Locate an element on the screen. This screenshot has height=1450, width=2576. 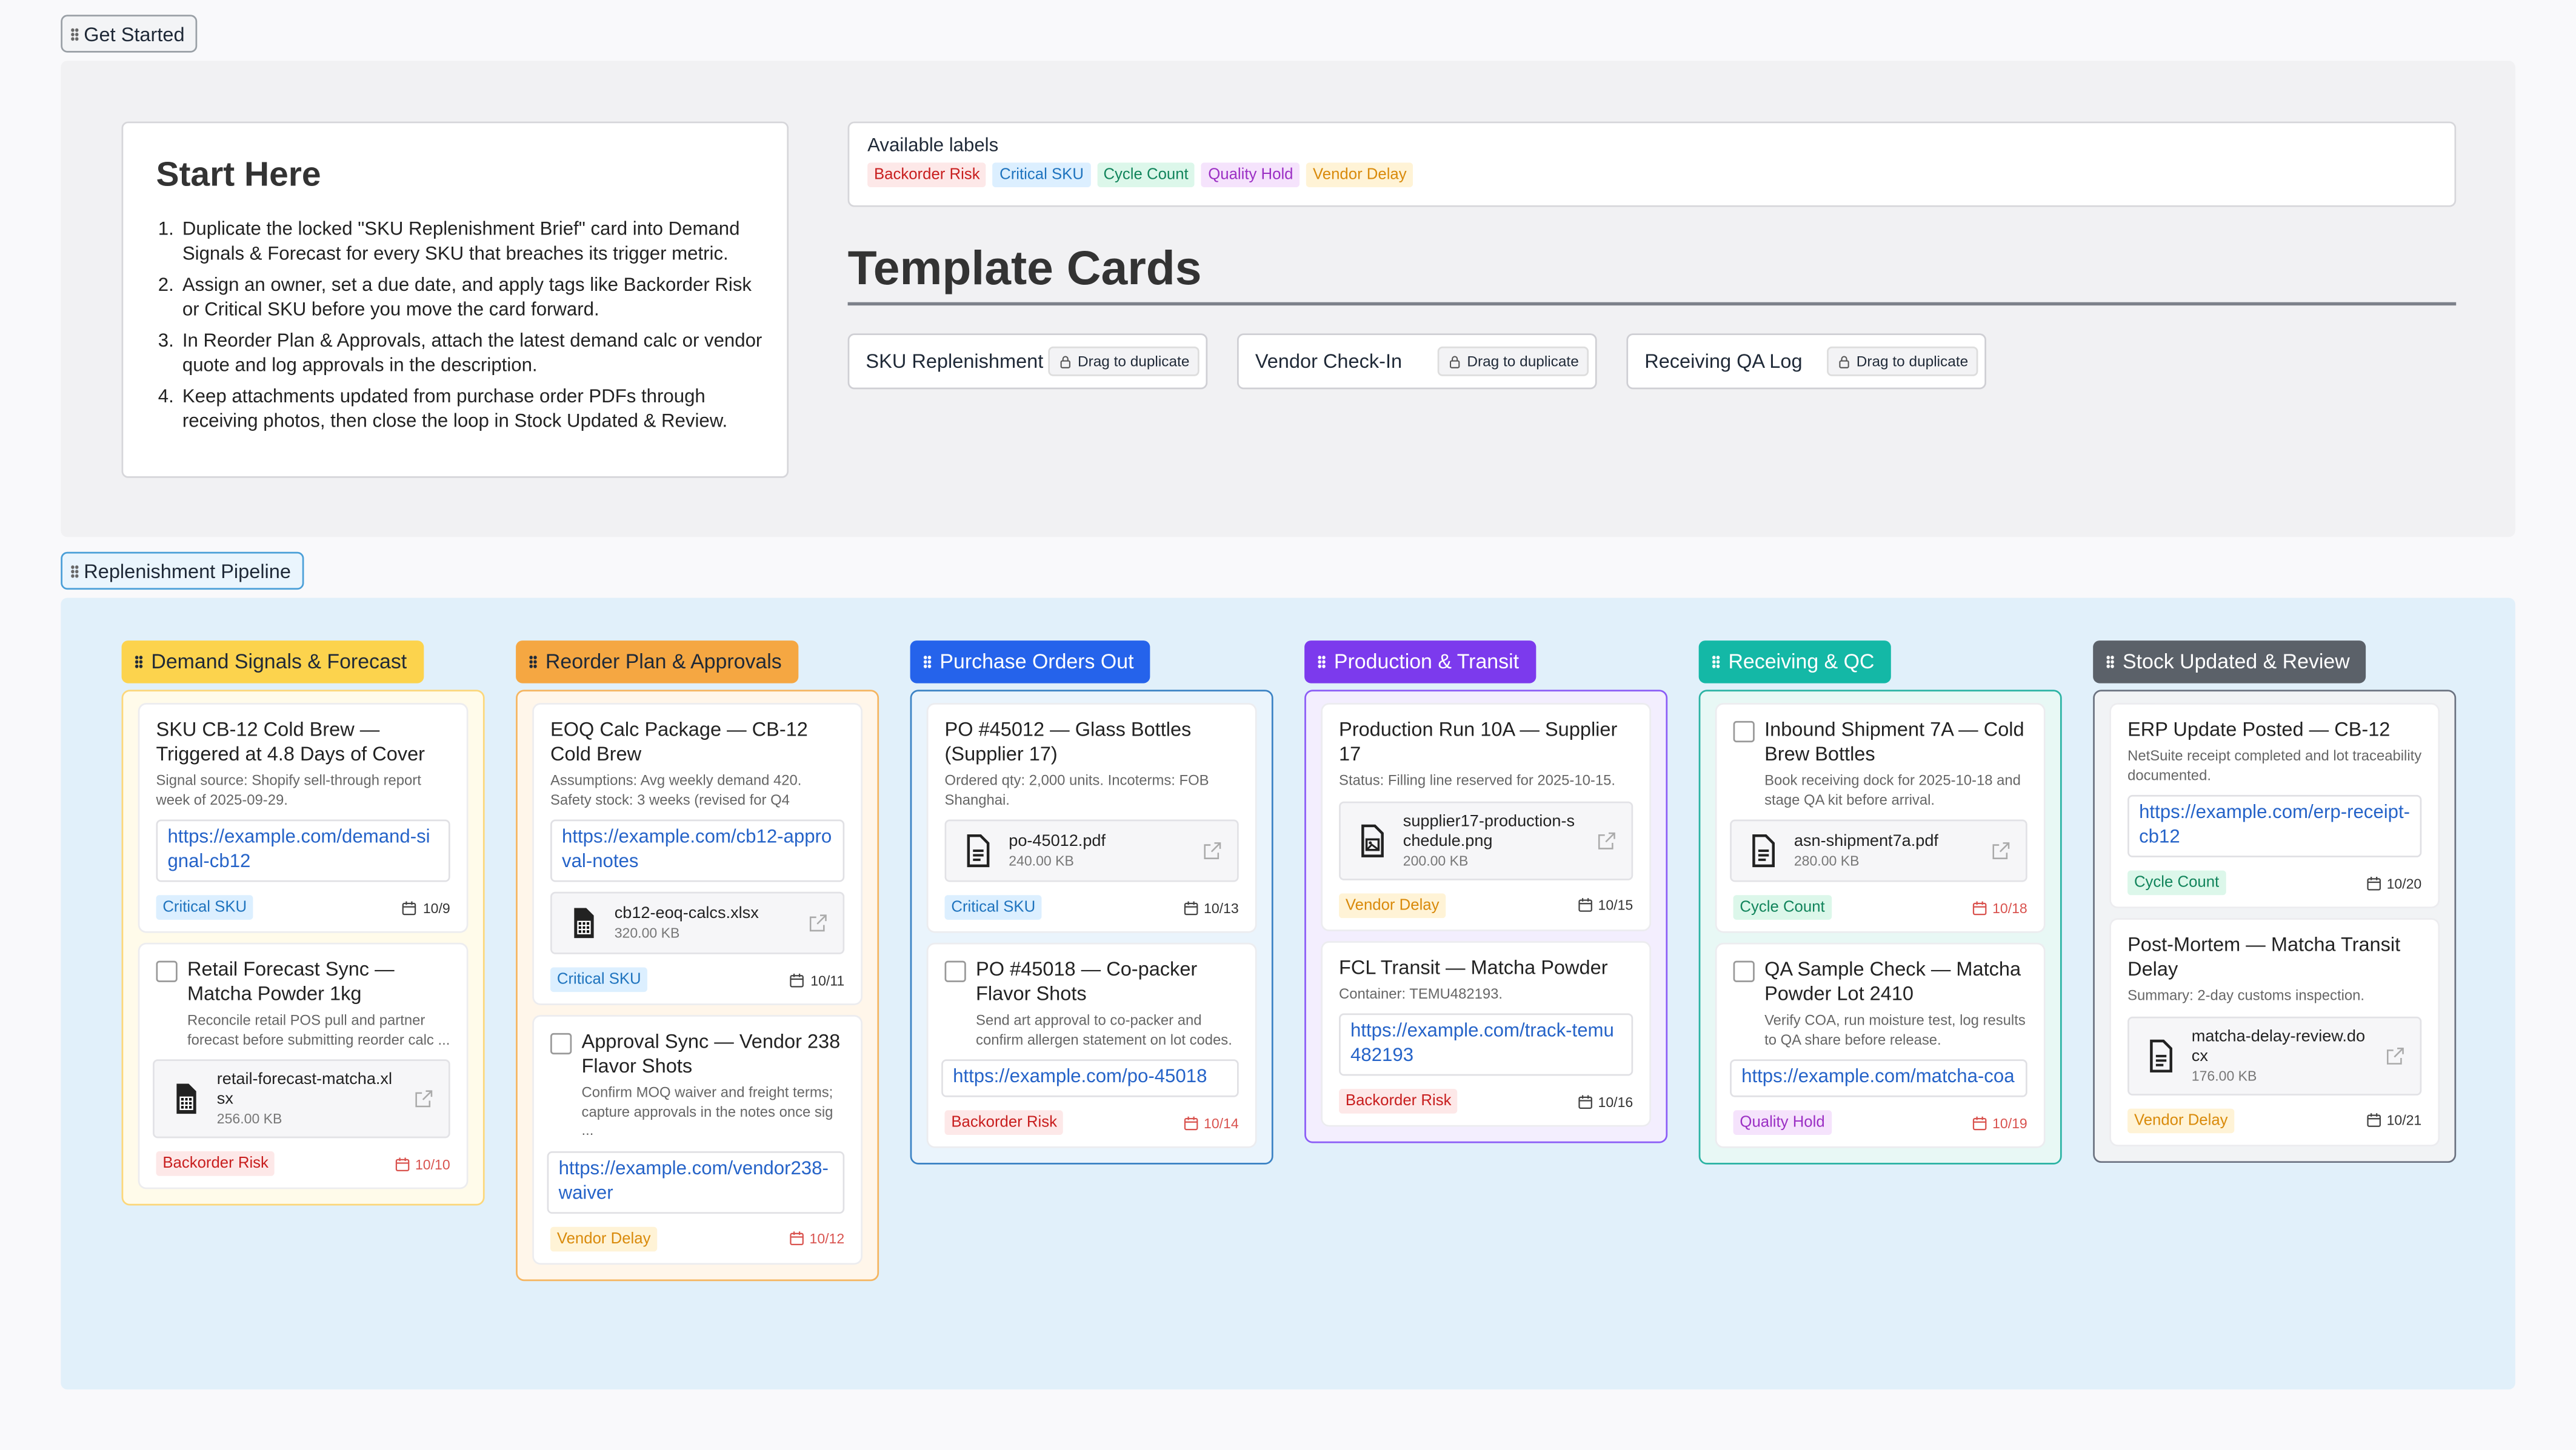
due-date: 10/15 is located at coordinates (1605, 905).